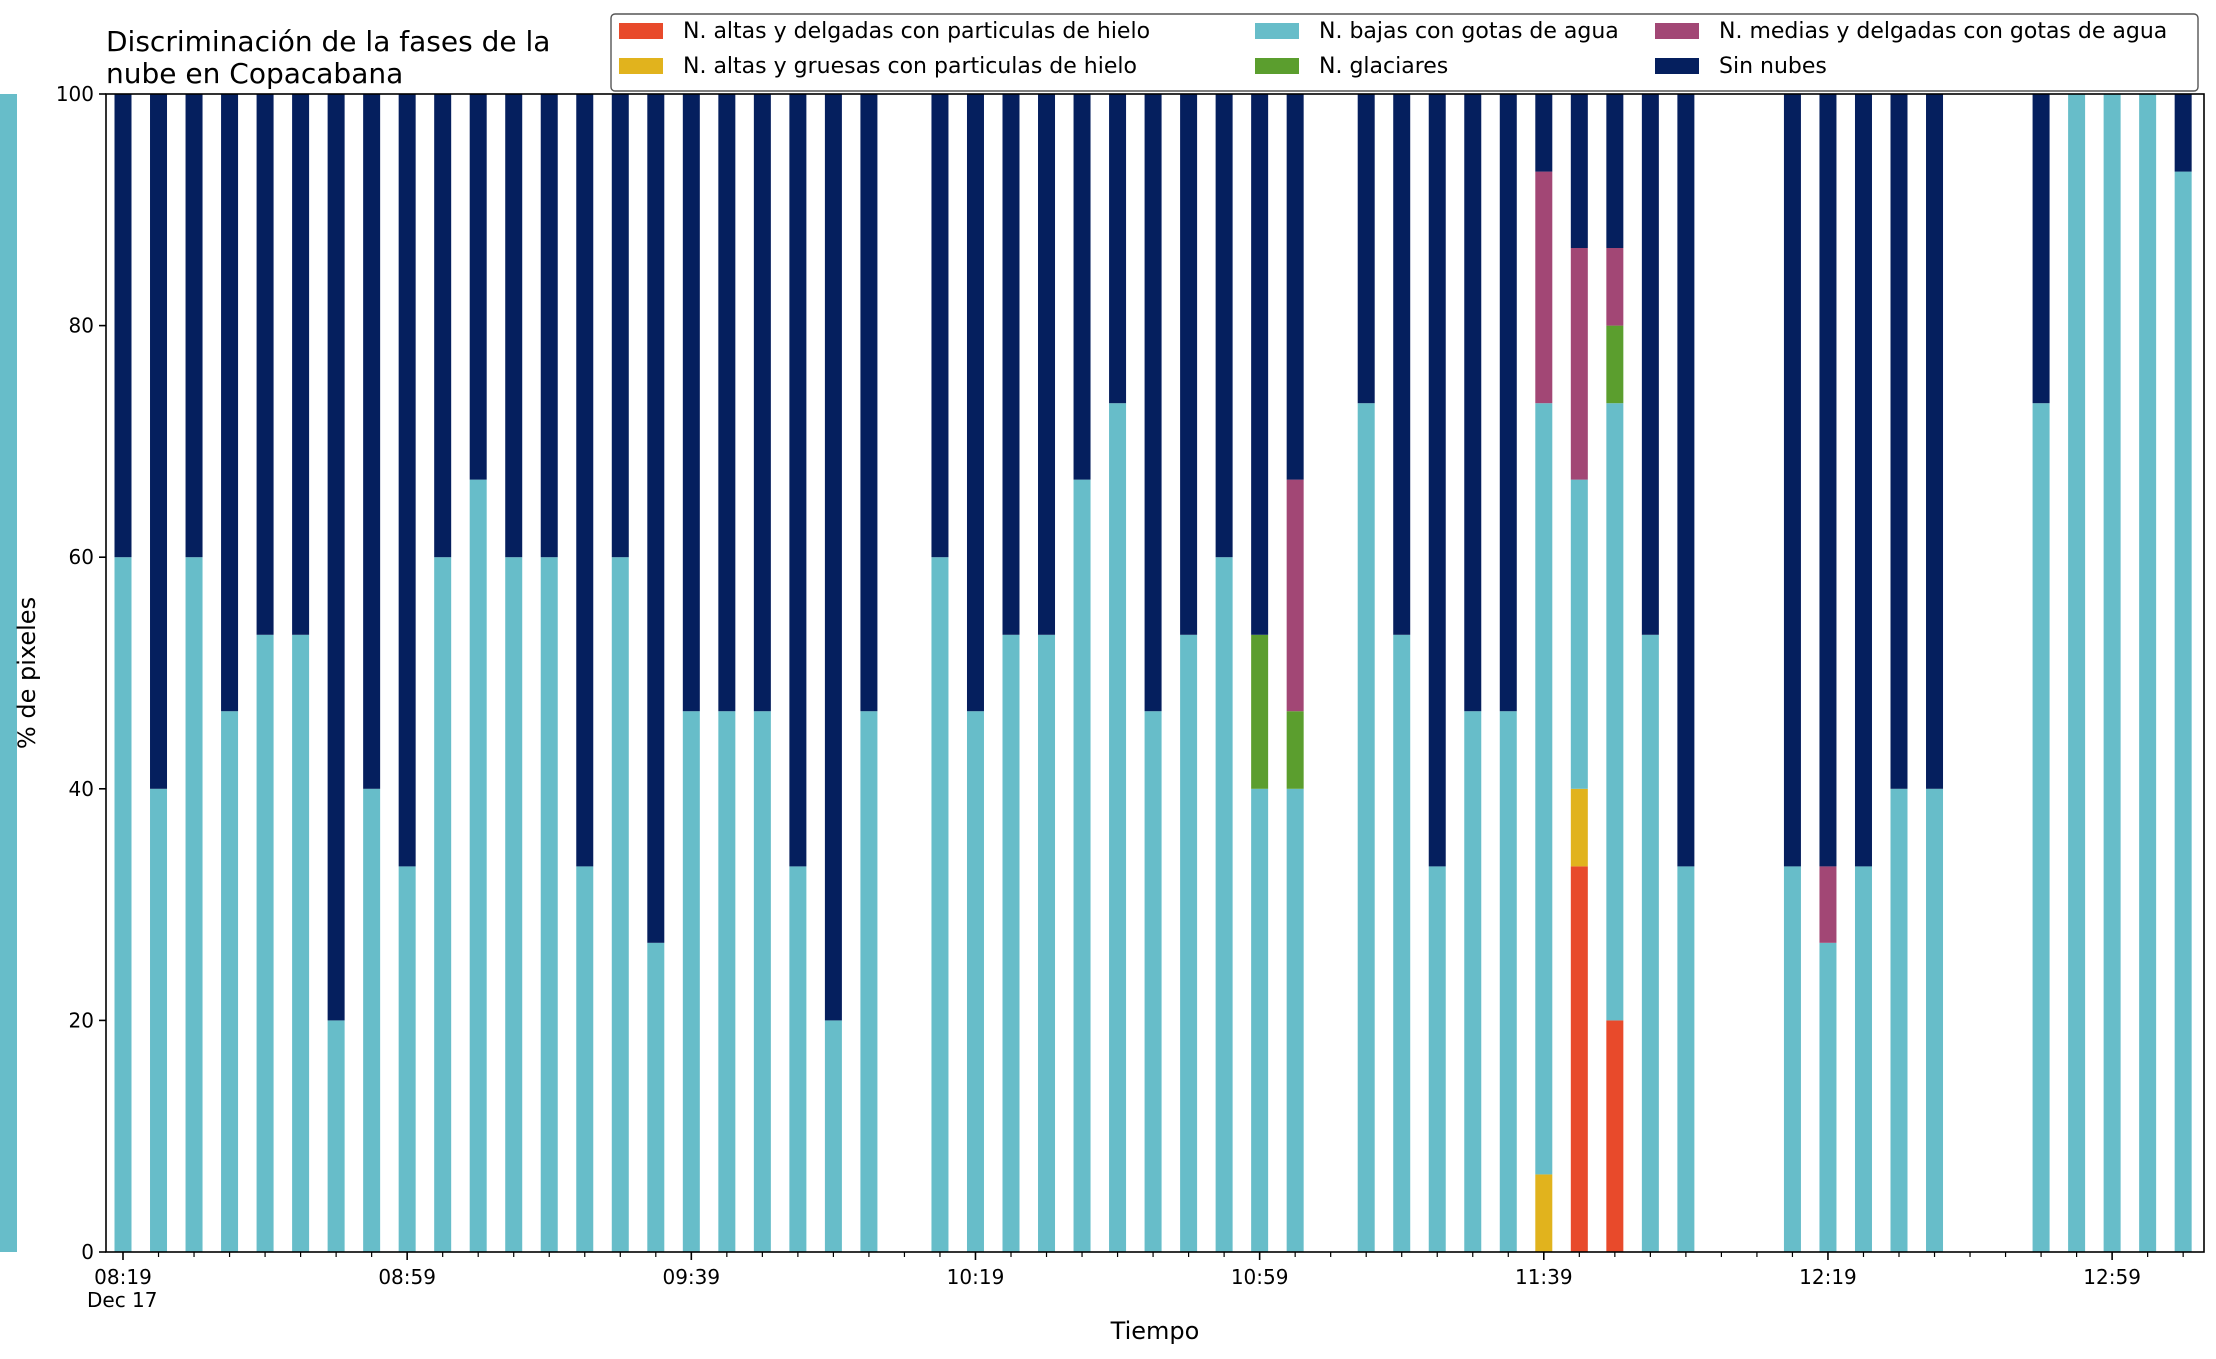  I want to click on x-tick-label: 08:19, so click(123, 1277).